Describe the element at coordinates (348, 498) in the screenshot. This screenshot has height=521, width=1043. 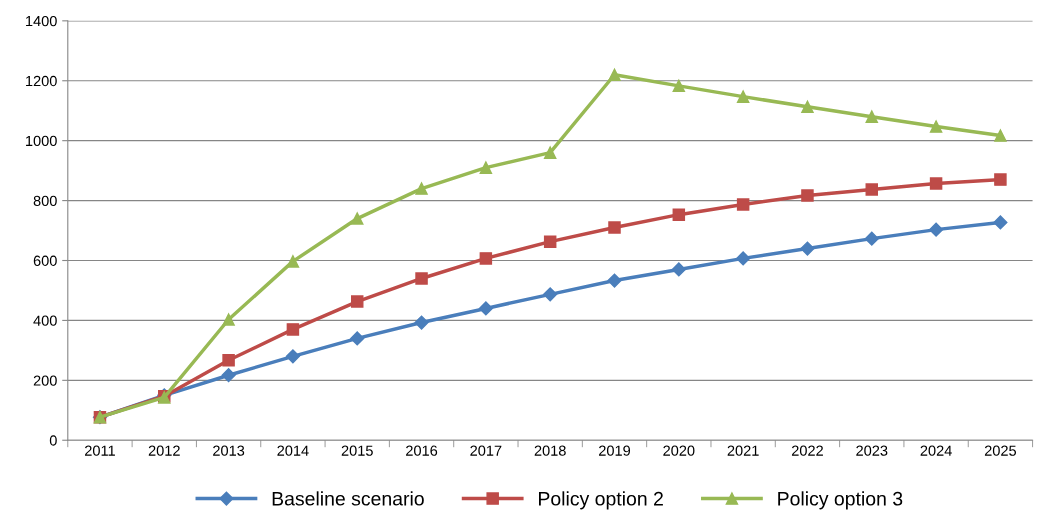
I see `legend-label: Baseline scenario` at that location.